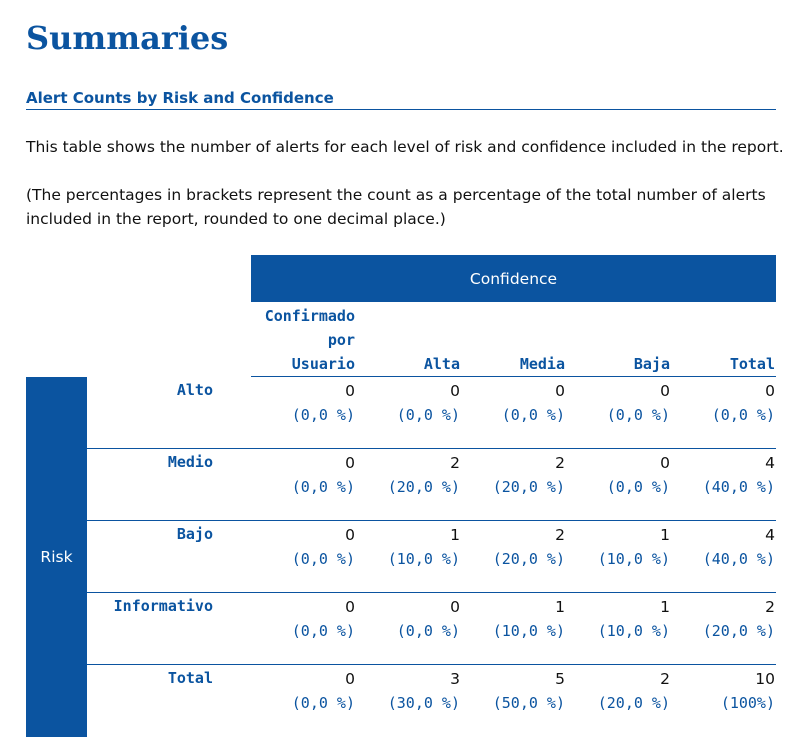 Image resolution: width=804 pixels, height=752 pixels. I want to click on page-title: Summaries, so click(127, 38).